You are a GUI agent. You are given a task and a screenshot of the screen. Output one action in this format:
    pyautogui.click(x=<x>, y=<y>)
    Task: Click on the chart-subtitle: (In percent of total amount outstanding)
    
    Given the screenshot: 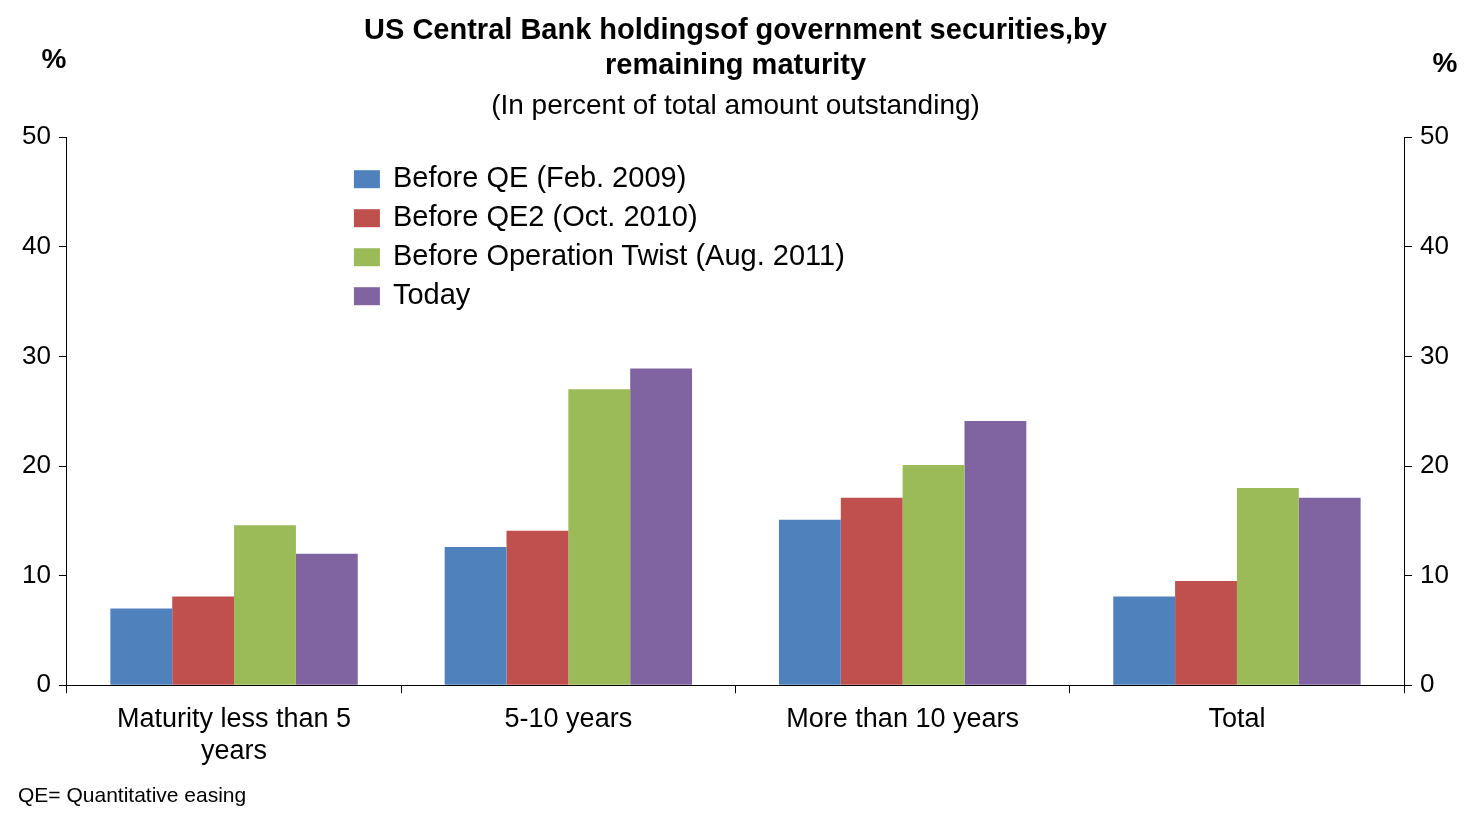 What is the action you would take?
    pyautogui.click(x=735, y=105)
    